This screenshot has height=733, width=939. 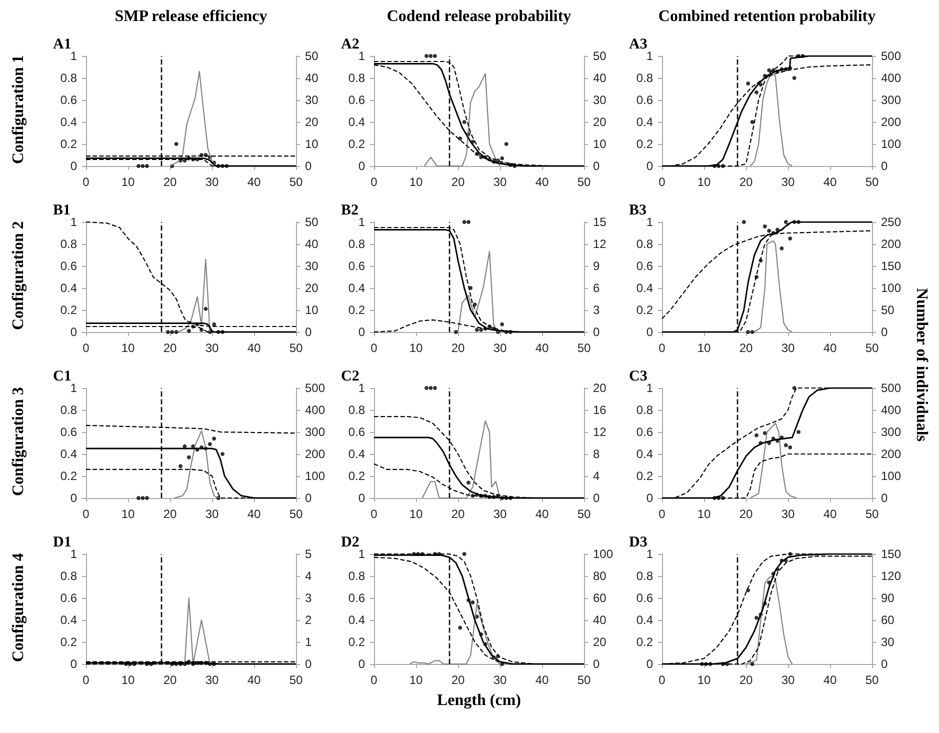 I want to click on y2-axis-title: Number of individuals, so click(x=921, y=365).